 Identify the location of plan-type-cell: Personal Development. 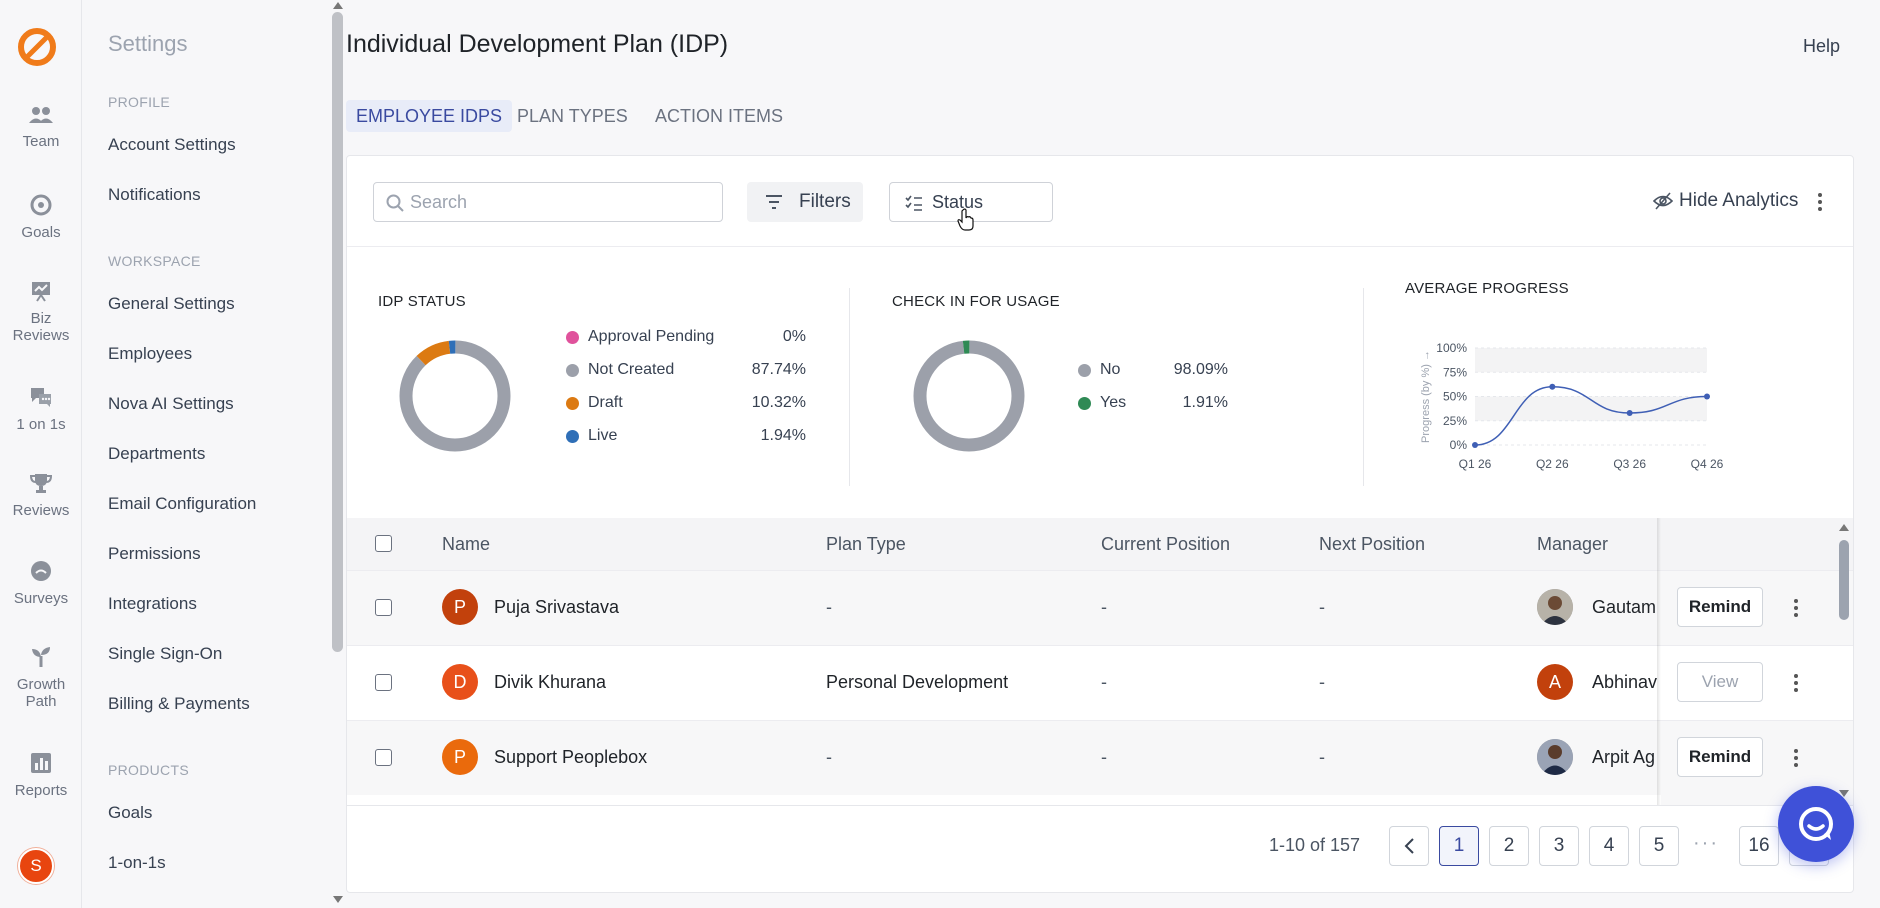
(917, 682).